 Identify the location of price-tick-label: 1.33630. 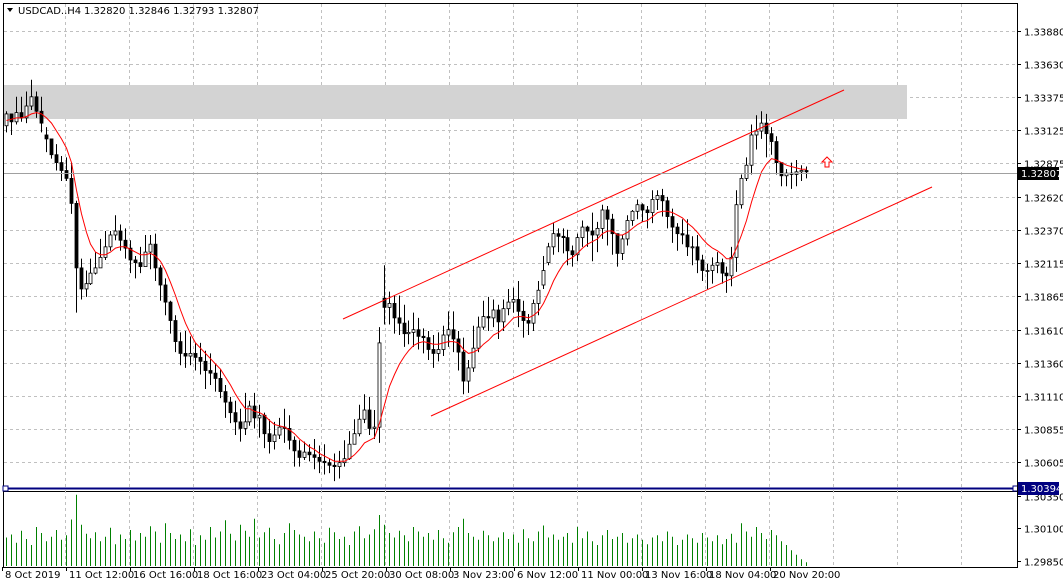
(1043, 66).